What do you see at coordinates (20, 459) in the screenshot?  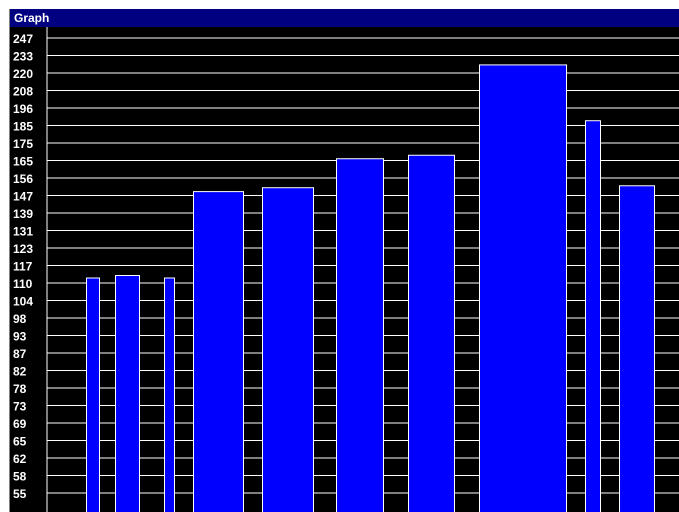 I see `y-tick-label: 62` at bounding box center [20, 459].